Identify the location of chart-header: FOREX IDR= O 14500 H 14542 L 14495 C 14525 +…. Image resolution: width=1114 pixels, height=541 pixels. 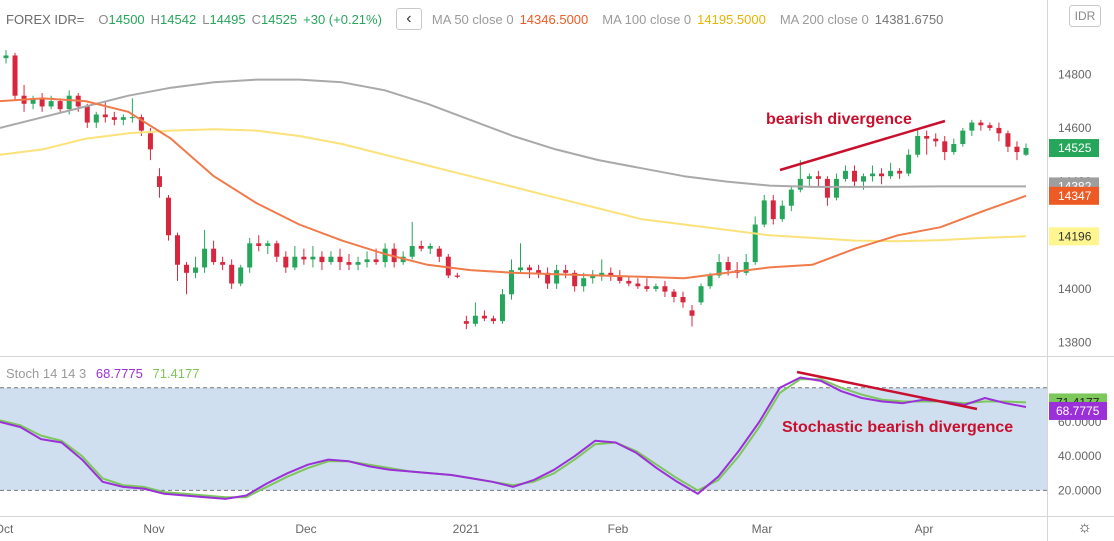
(481, 19).